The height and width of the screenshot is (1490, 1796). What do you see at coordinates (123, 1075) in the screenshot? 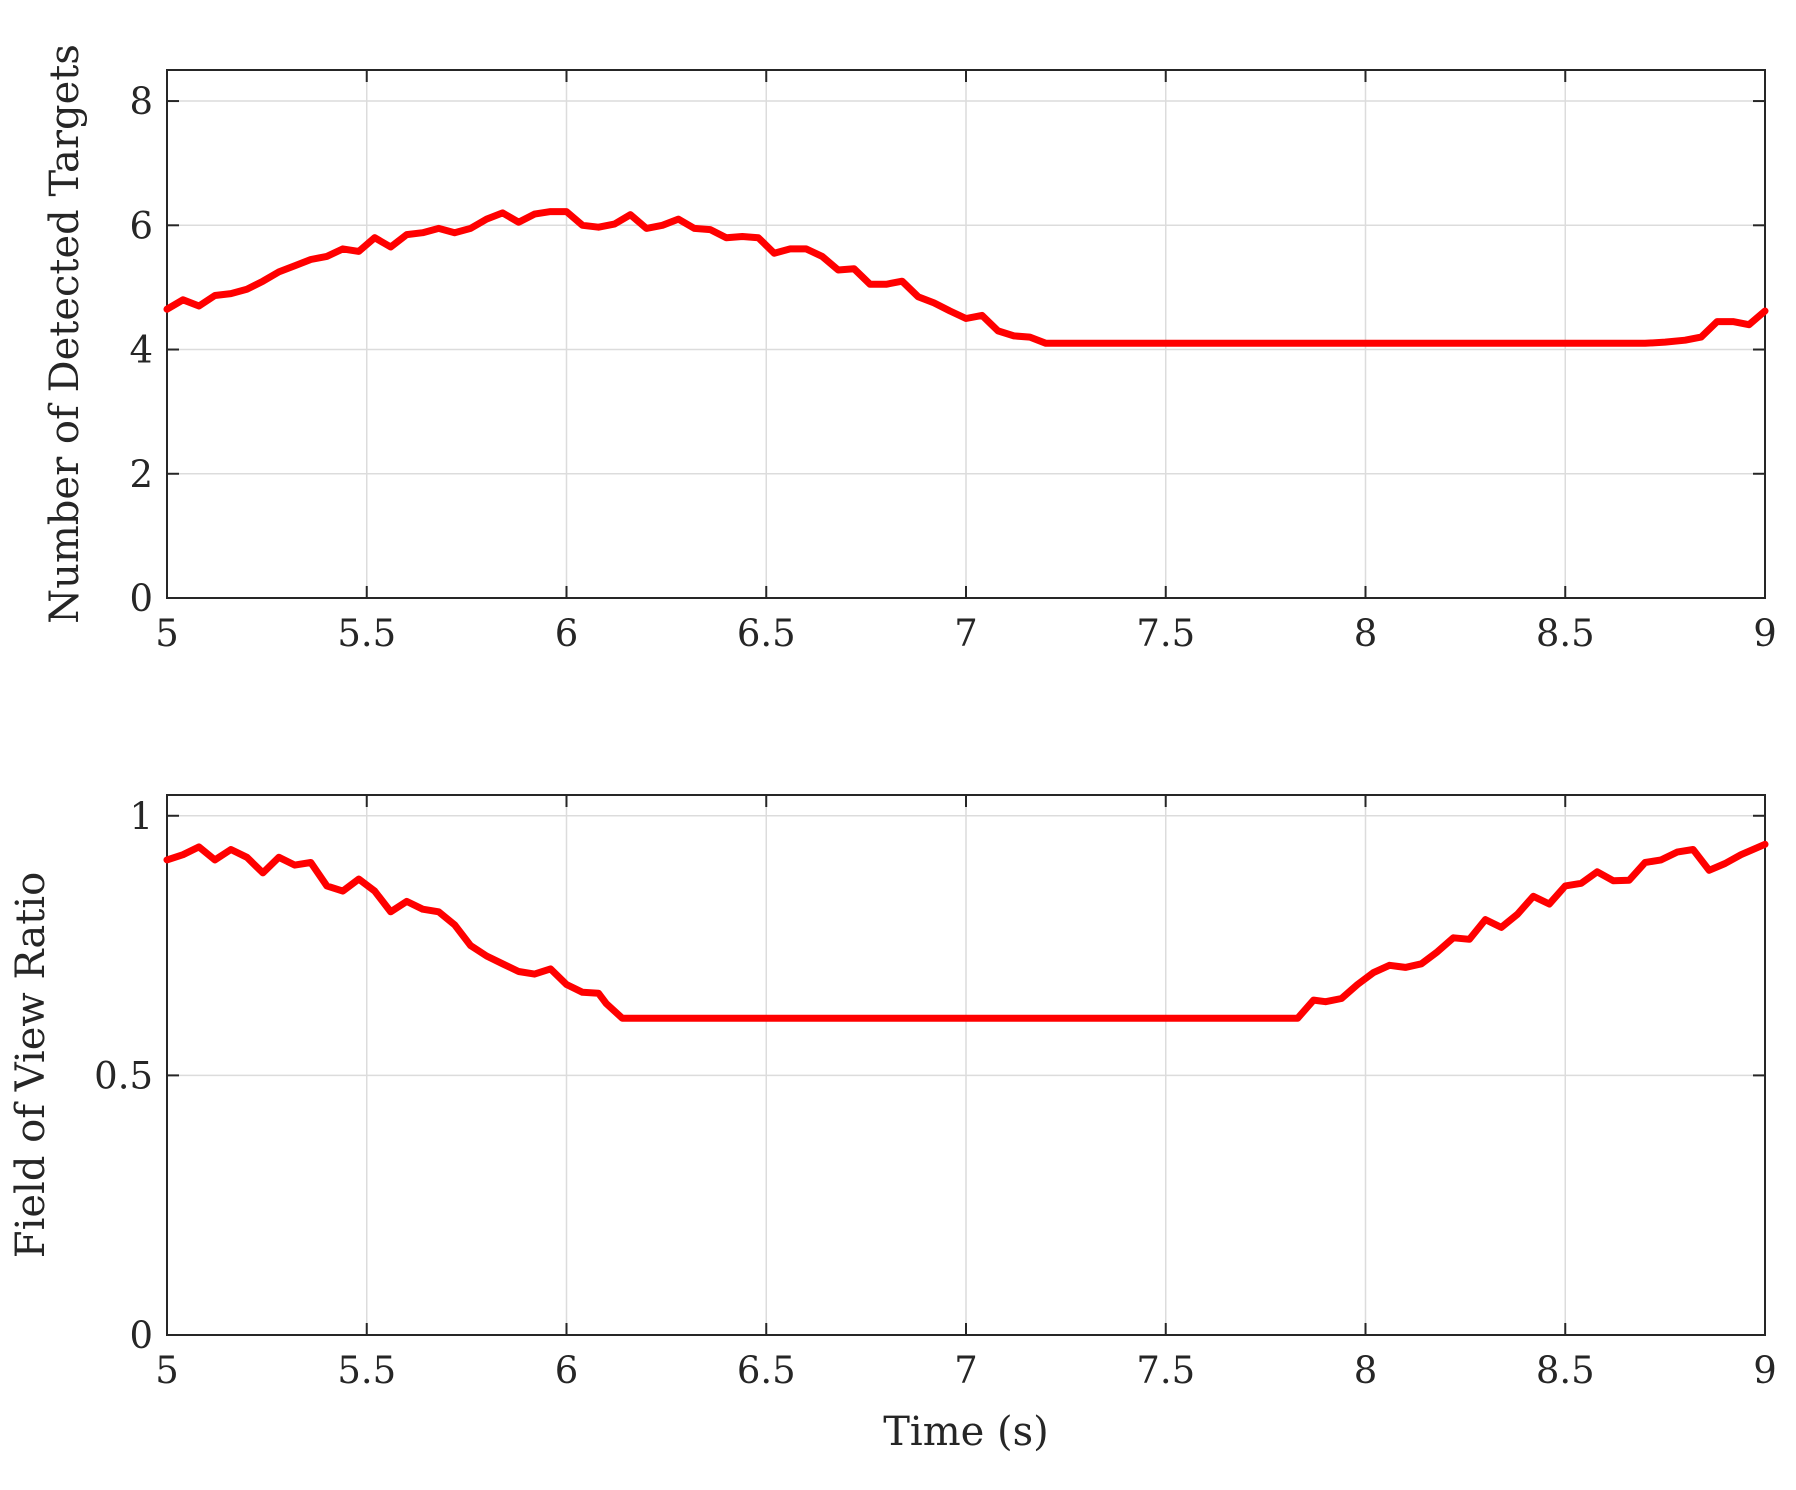
I see `y-tick-label: 0.5` at bounding box center [123, 1075].